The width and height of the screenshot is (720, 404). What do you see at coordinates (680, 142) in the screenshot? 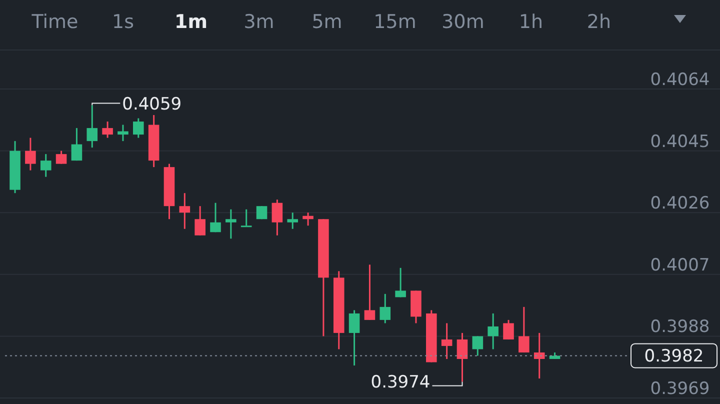
I see `y-tick-label: 0.4045` at bounding box center [680, 142].